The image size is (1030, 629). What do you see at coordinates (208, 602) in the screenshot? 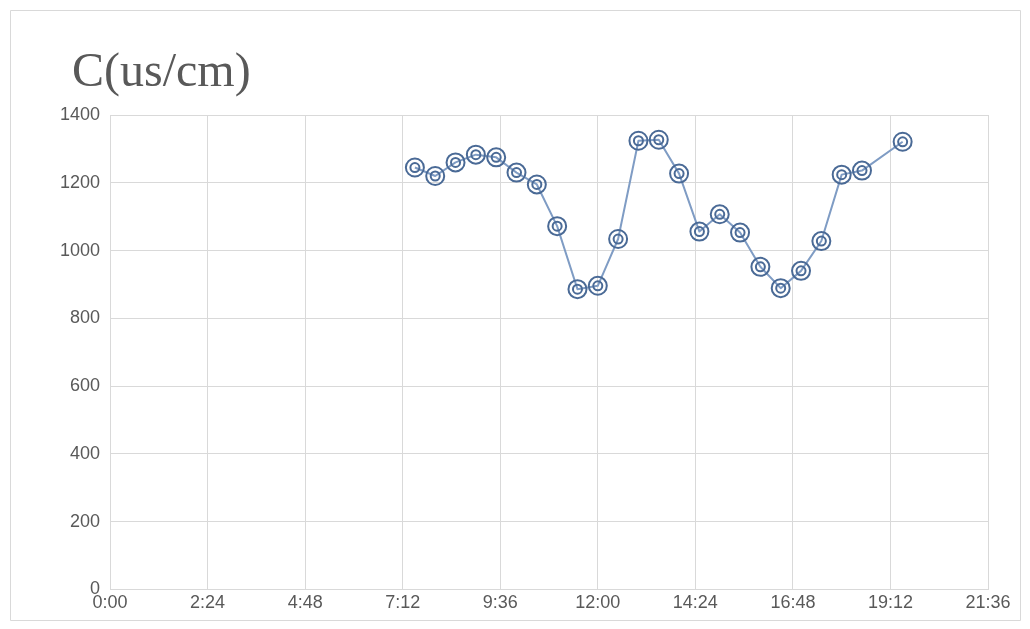
I see `x-tick-label: 2:24` at bounding box center [208, 602].